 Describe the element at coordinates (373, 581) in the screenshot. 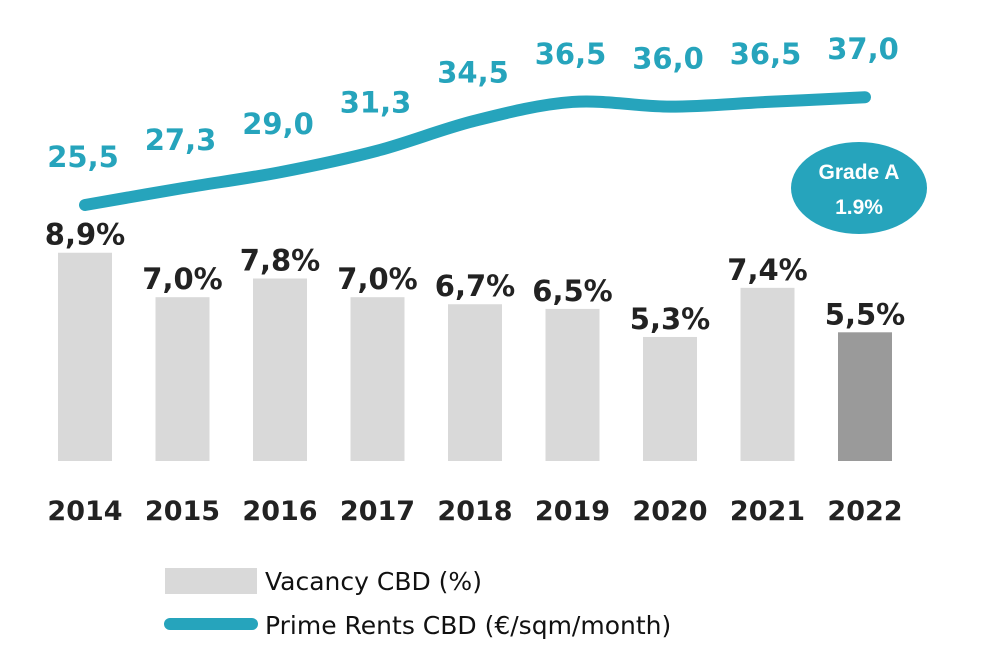

I see `legend-vacancy-label: Vacancy CBD (%)` at that location.